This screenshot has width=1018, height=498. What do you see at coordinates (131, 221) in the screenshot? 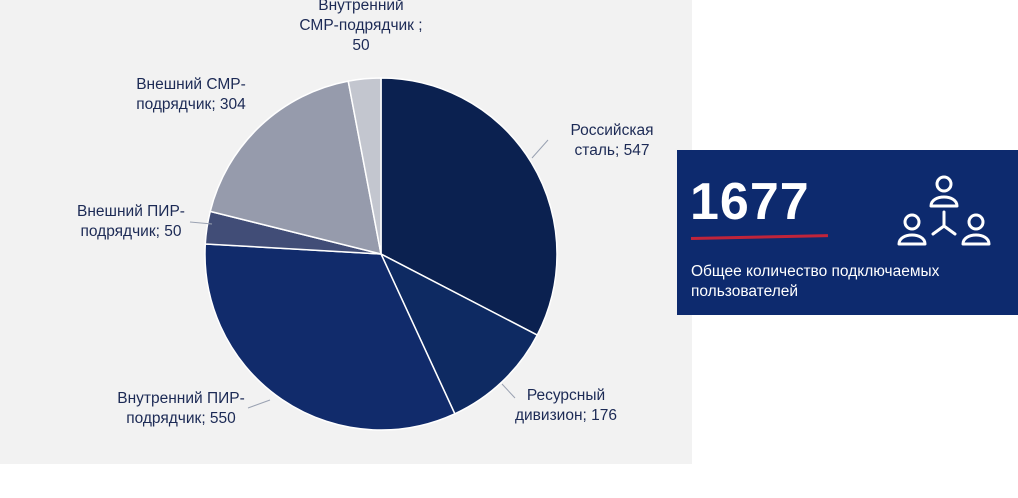
I see `slice-label-3: Внешний ПИР-подрядчик; 50` at bounding box center [131, 221].